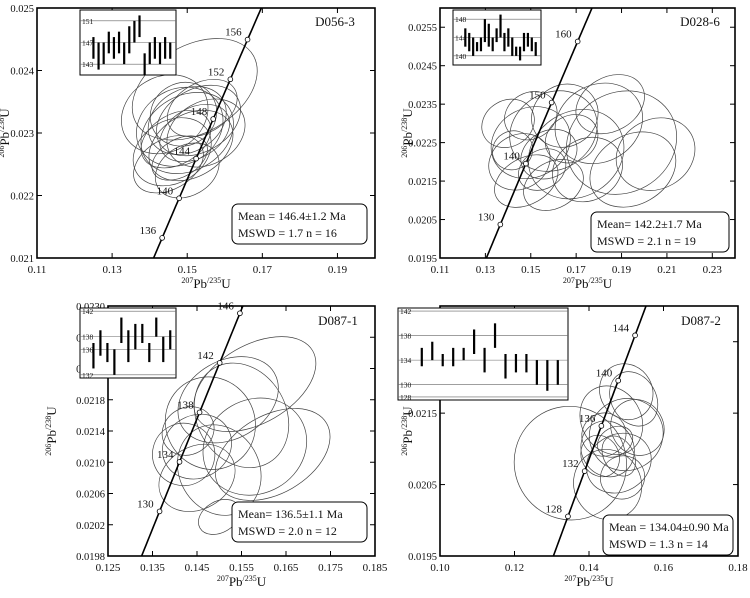 The image size is (750, 598). I want to click on x-tick-label: 0.125, so click(108, 568).